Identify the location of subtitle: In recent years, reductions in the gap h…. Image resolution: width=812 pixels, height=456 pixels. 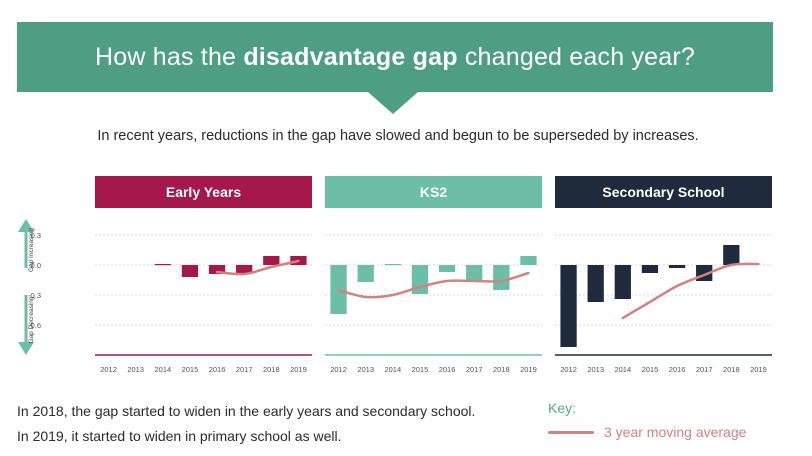
(398, 136).